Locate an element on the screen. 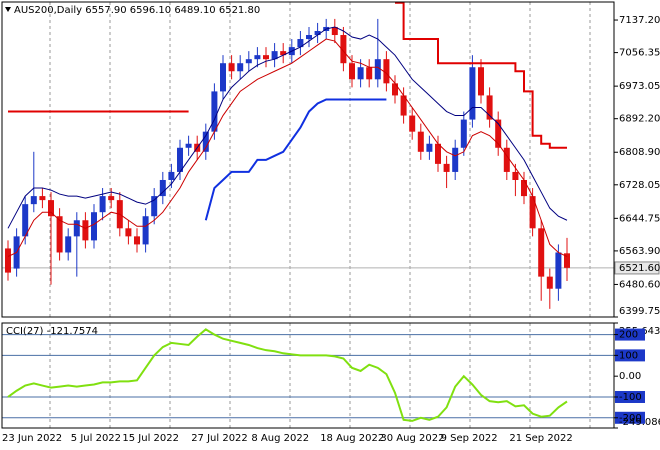 This screenshot has width=660, height=450. y-tick-label: 7137.20 is located at coordinates (639, 20).